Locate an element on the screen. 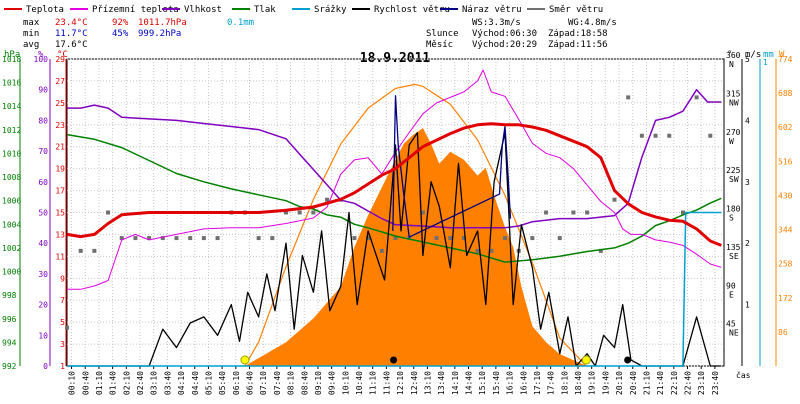 The height and width of the screenshot is (404, 800). x-axis-label: čas is located at coordinates (743, 375).